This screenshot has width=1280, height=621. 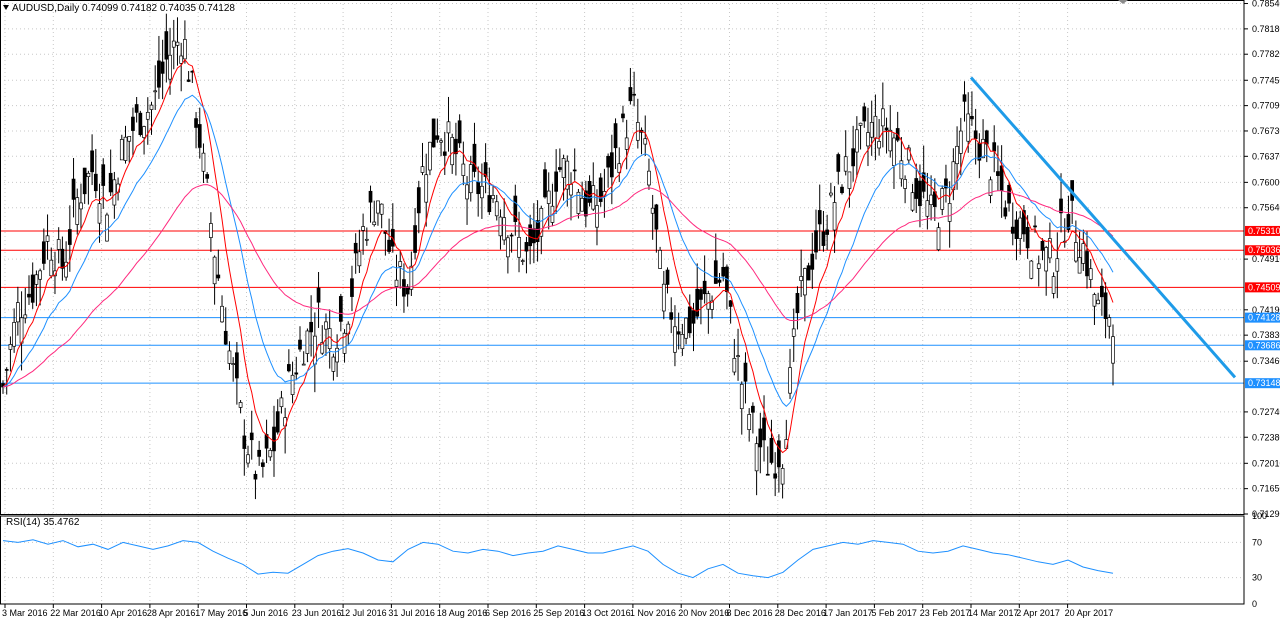 What do you see at coordinates (848, 613) in the screenshot?
I see `x-tick-label: 17 Jan 2017` at bounding box center [848, 613].